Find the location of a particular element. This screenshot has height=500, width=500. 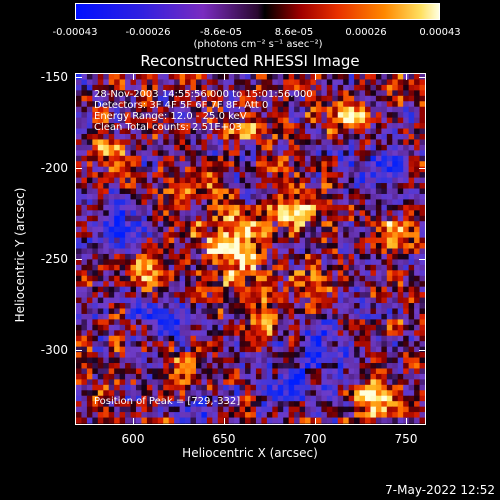

clean-counts: Clean Total counts: 2.51E+03 is located at coordinates (168, 127).